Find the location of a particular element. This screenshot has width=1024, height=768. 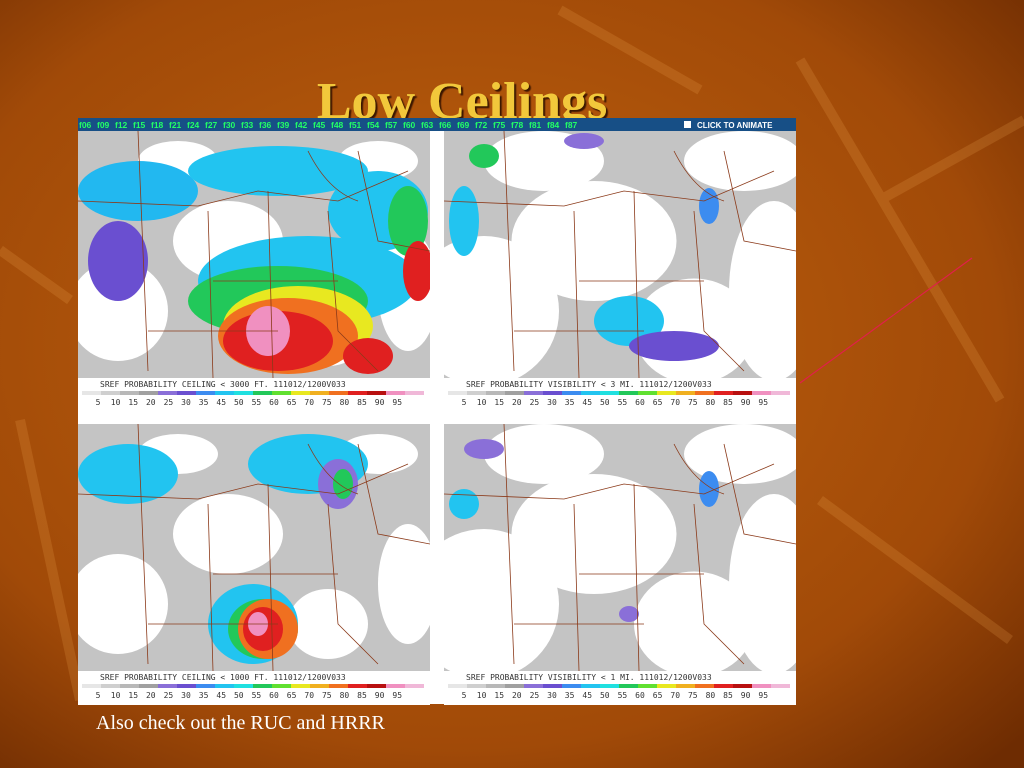

forecast-hour: f60 is located at coordinates (409, 125).